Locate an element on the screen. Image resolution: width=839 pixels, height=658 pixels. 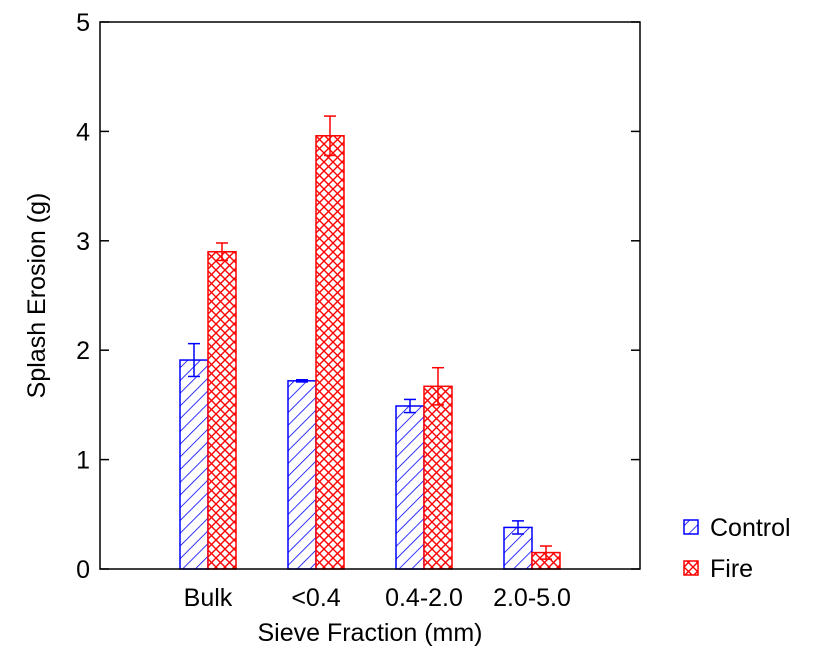
y-axis-label: Splash Erosion (g) is located at coordinates (37, 296).